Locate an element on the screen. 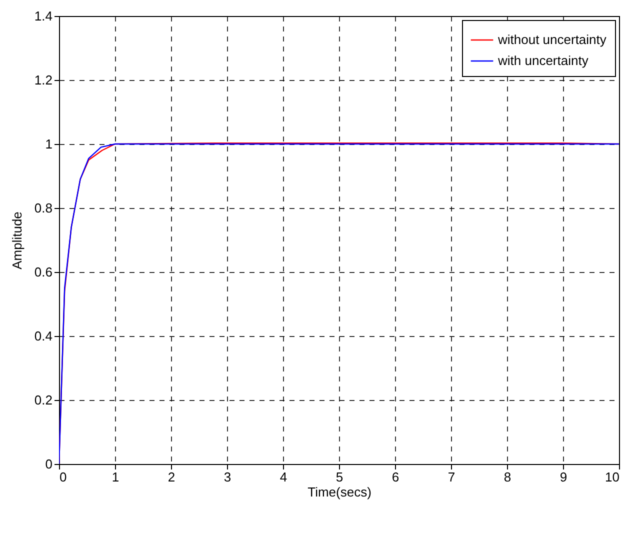  x-tick-label: 2 is located at coordinates (172, 477).